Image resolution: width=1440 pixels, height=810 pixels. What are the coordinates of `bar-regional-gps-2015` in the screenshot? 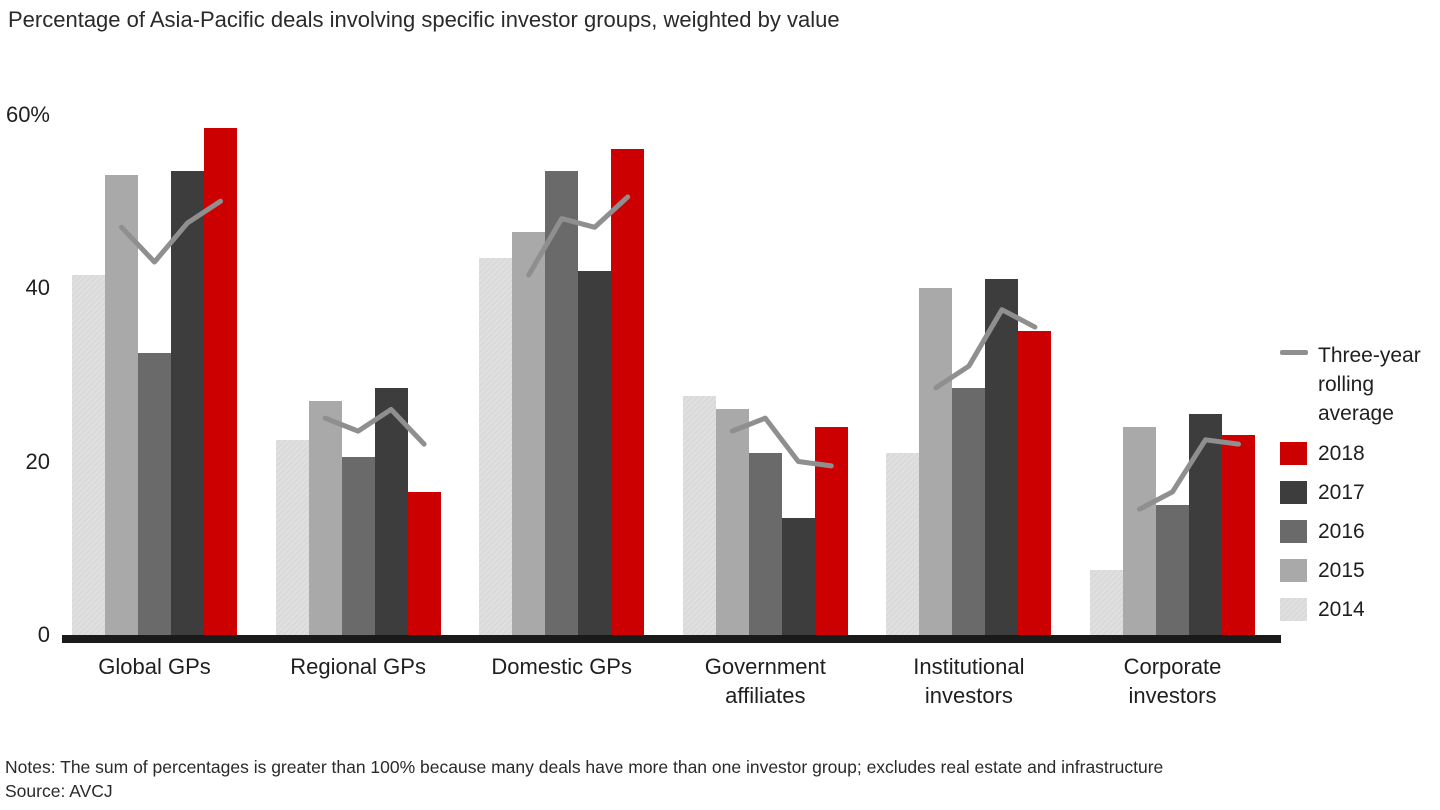 It's located at (325, 517).